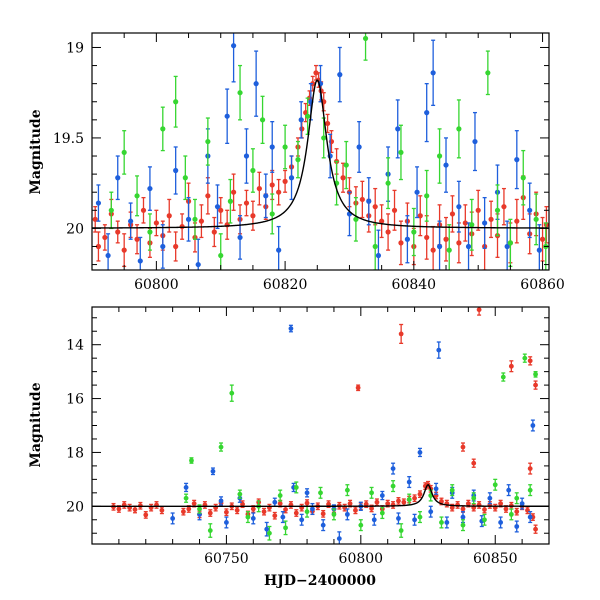 This screenshot has width=600, height=600. Describe the element at coordinates (156, 285) in the screenshot. I see `x-tick-label: 60800` at that location.